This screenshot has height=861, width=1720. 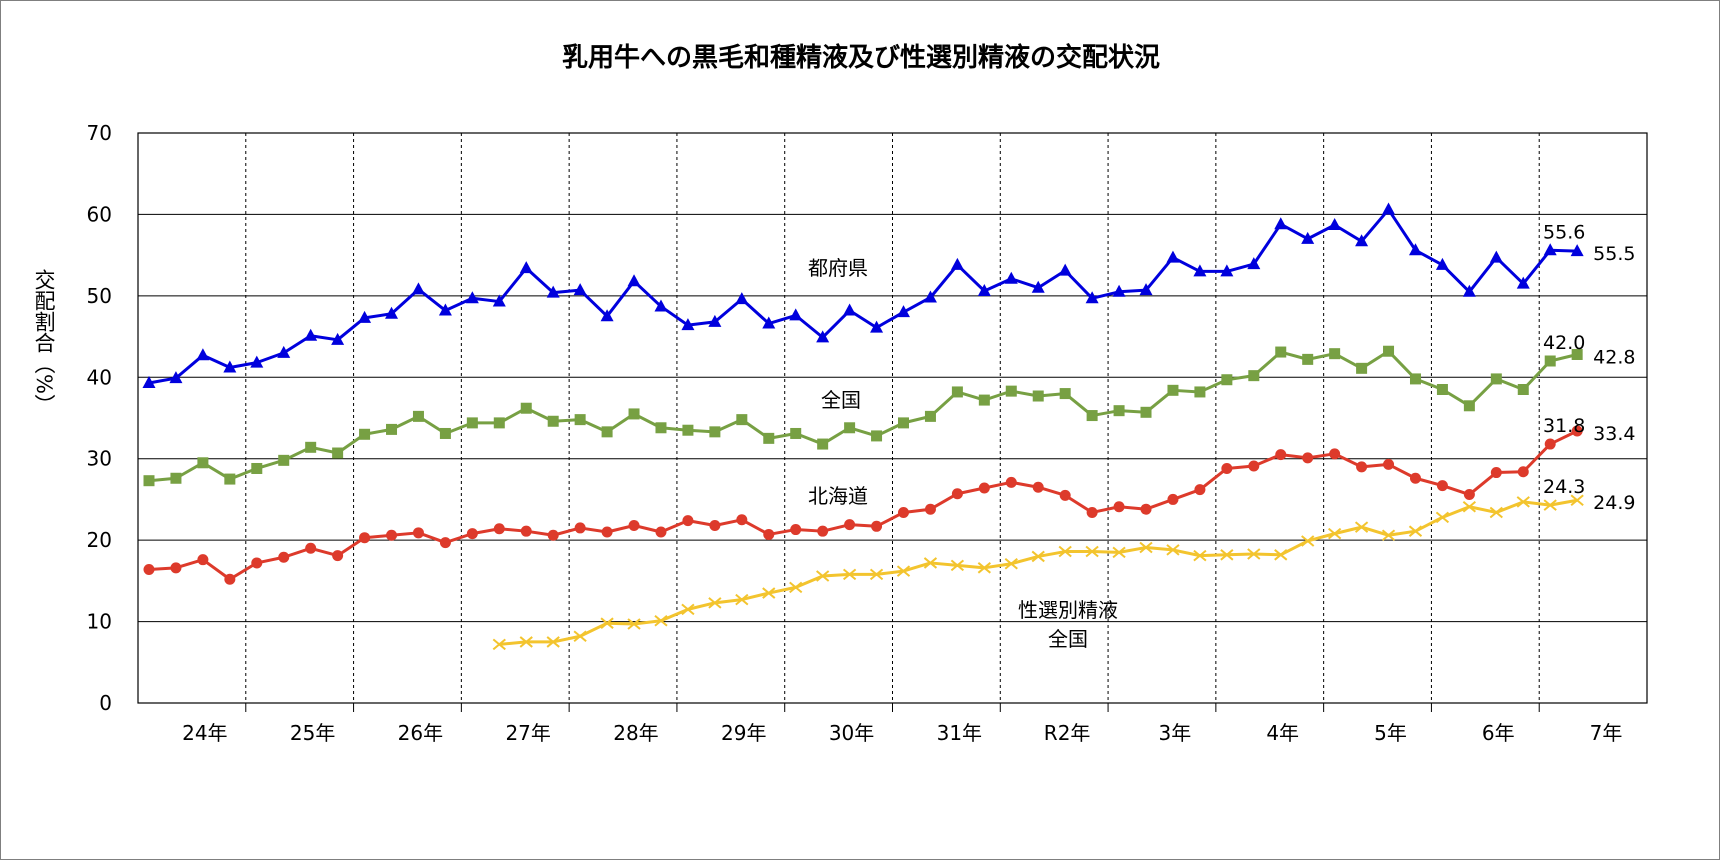 I want to click on data-label: 31.8, so click(x=1564, y=426).